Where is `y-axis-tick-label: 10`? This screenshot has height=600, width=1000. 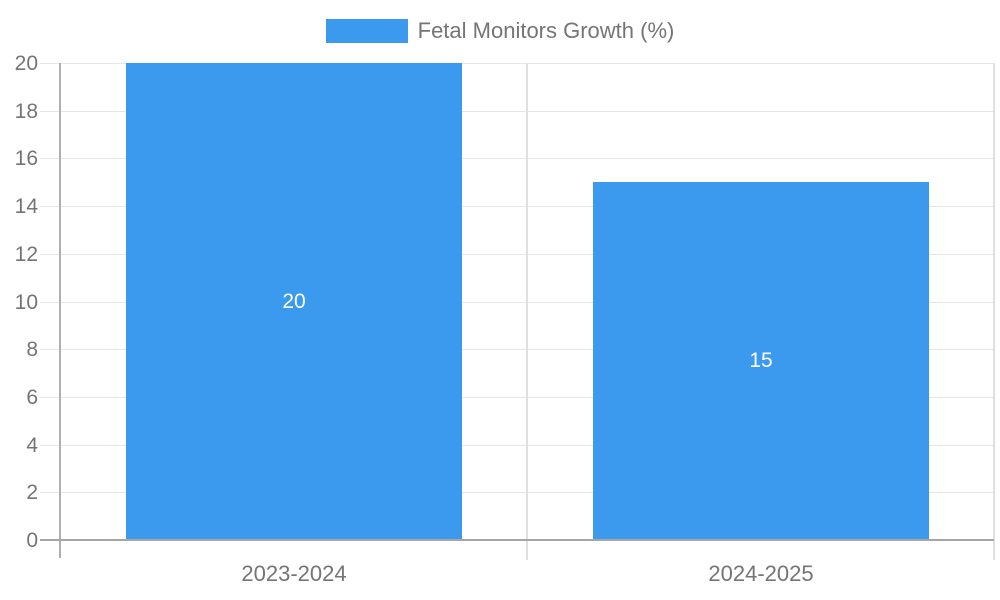
y-axis-tick-label: 10 is located at coordinates (26, 302).